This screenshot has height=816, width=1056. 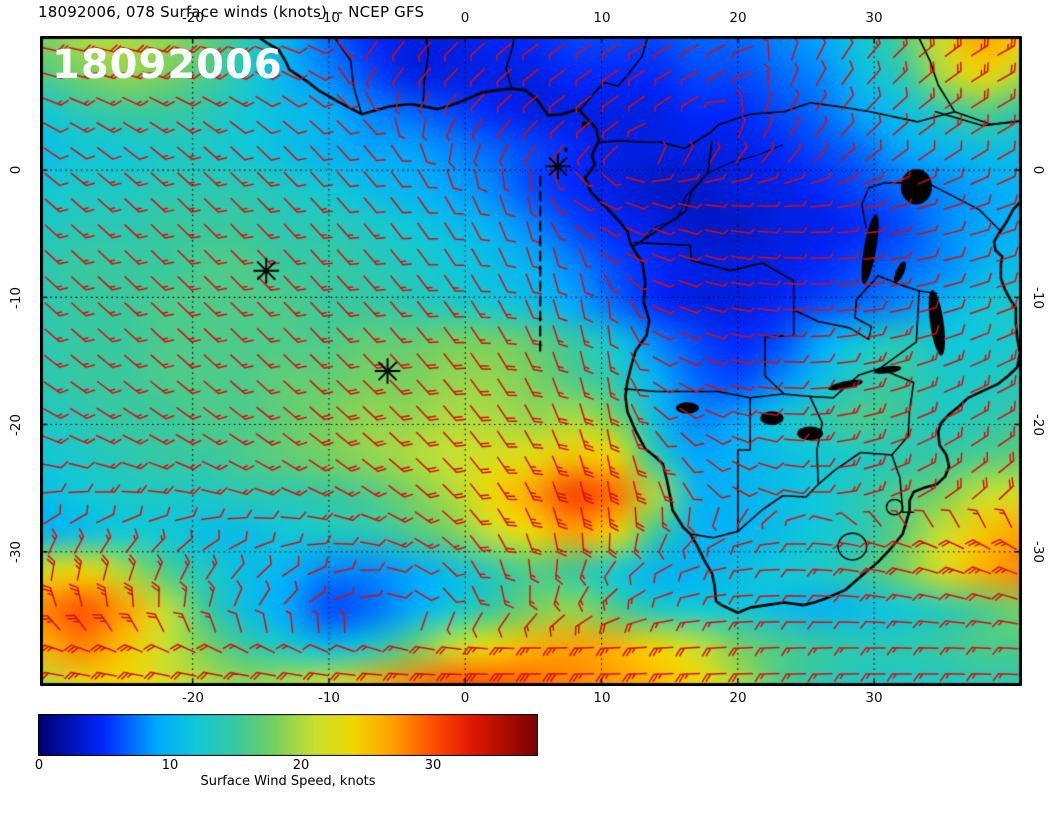 I want to click on y-tick-left-0: 0, so click(x=16, y=170).